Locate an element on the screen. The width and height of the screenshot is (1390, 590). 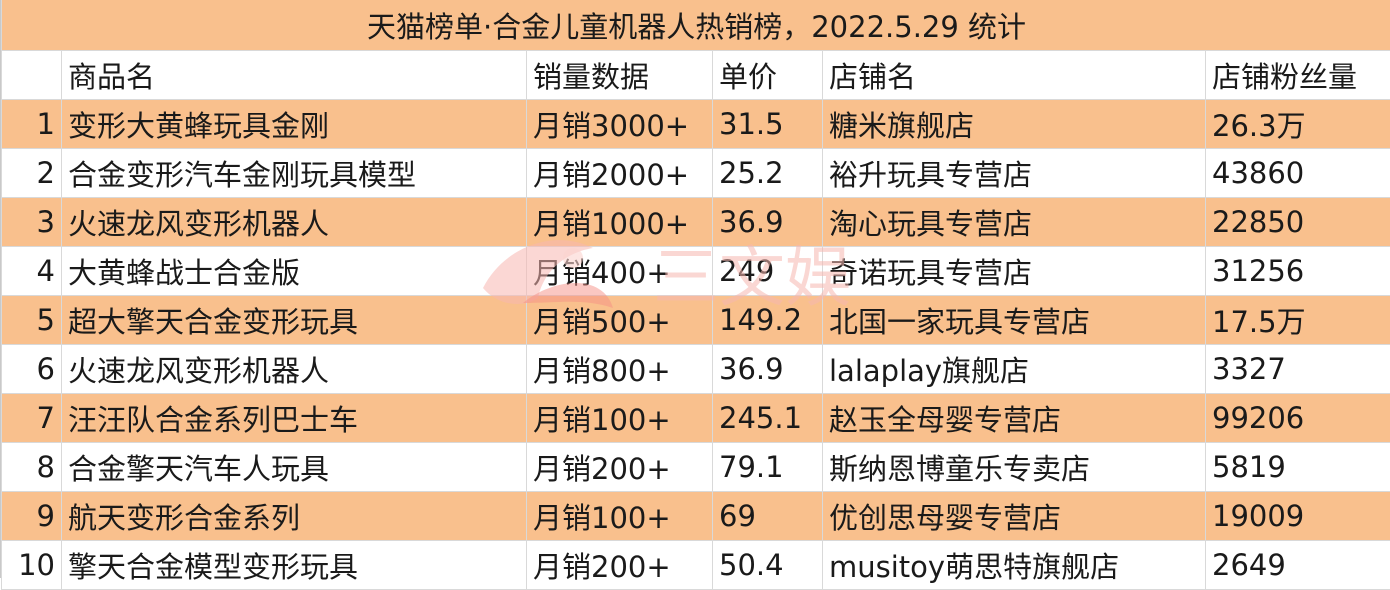
row-index: 5 is located at coordinates (32, 320).